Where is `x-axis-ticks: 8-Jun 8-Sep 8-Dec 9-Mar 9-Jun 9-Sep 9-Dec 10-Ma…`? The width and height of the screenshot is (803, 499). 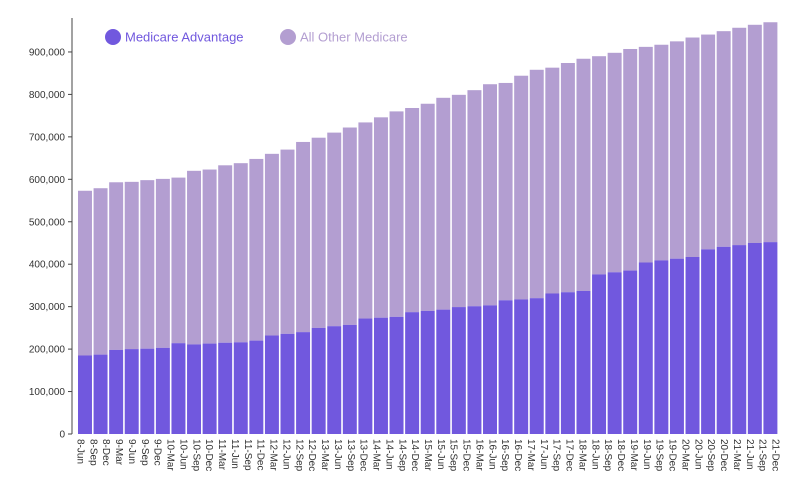 x-axis-ticks: 8-Jun 8-Sep 8-Dec 9-Mar 9-Jun 9-Sep 9-Dec 10-Ma… is located at coordinates (428, 455).